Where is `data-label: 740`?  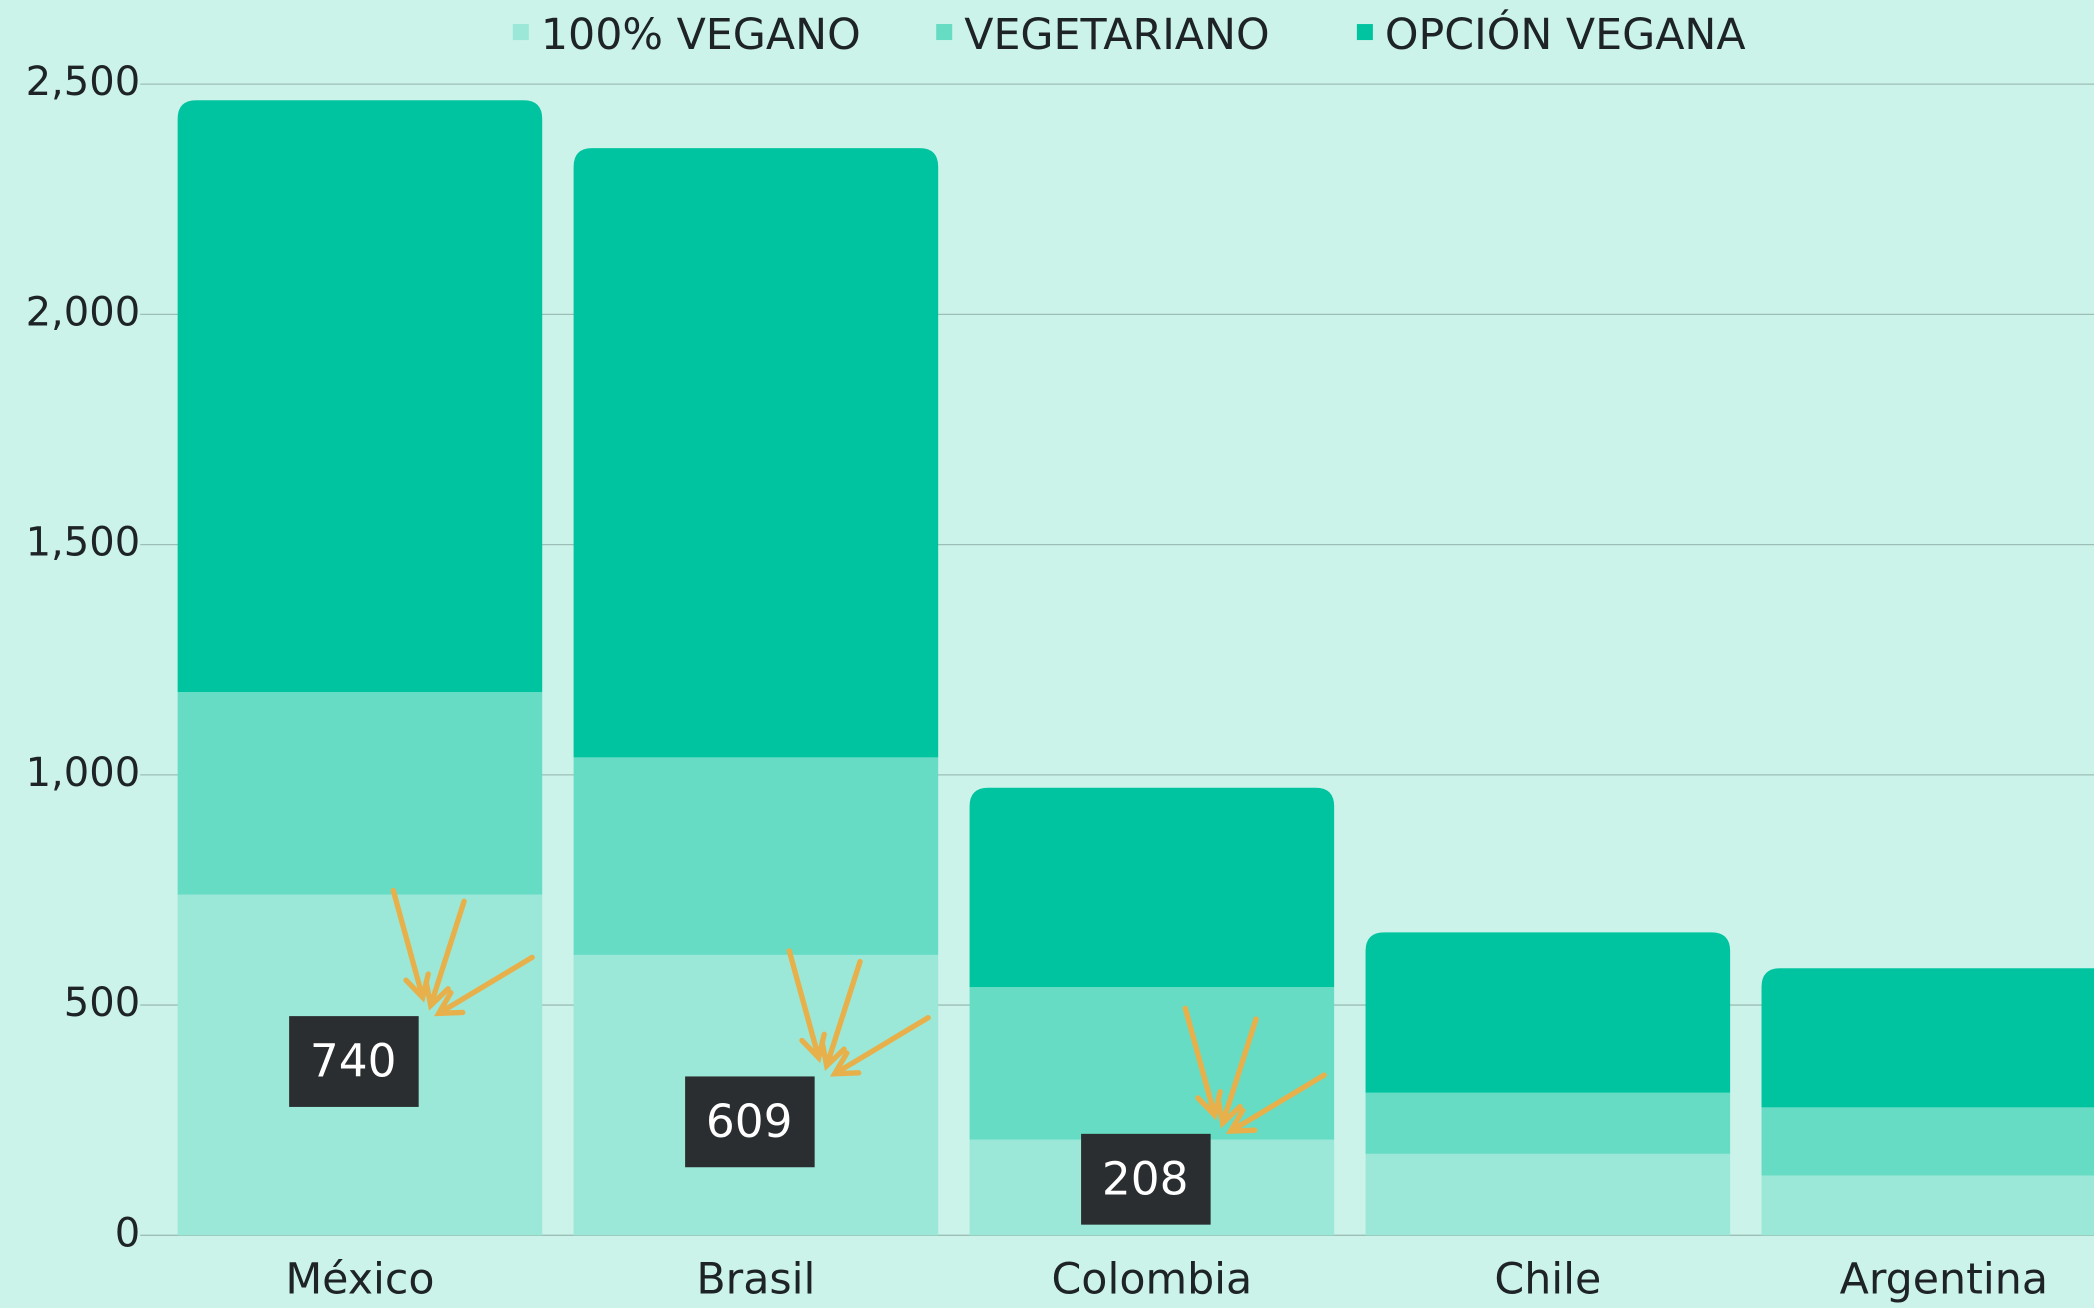 data-label: 740 is located at coordinates (353, 1061).